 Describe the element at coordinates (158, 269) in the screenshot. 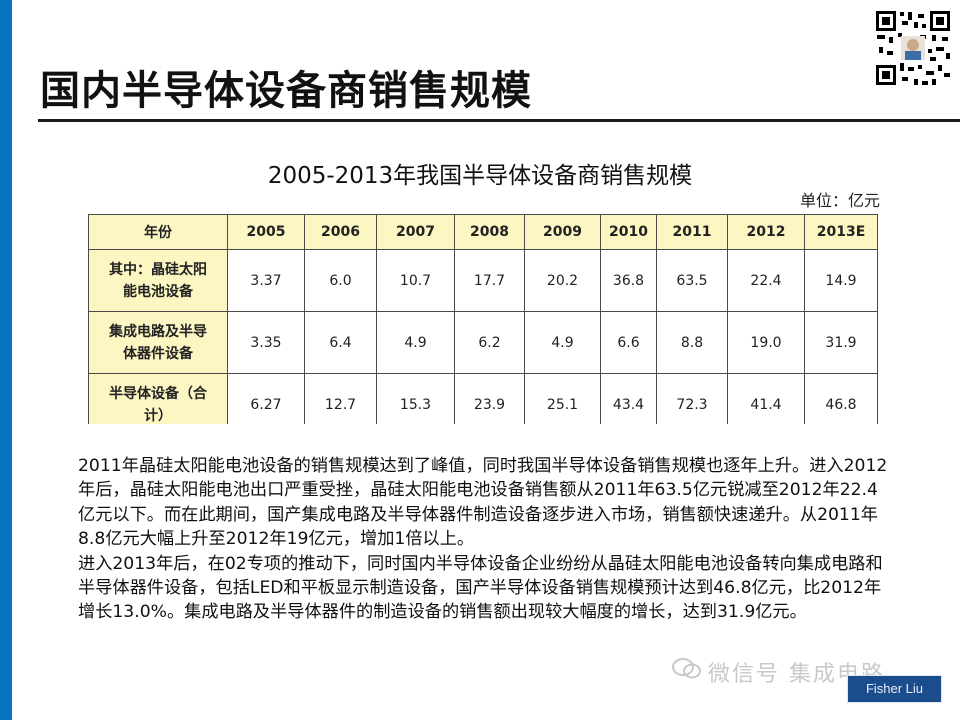

I see `row-label-line: 其中：晶硅太阳` at that location.